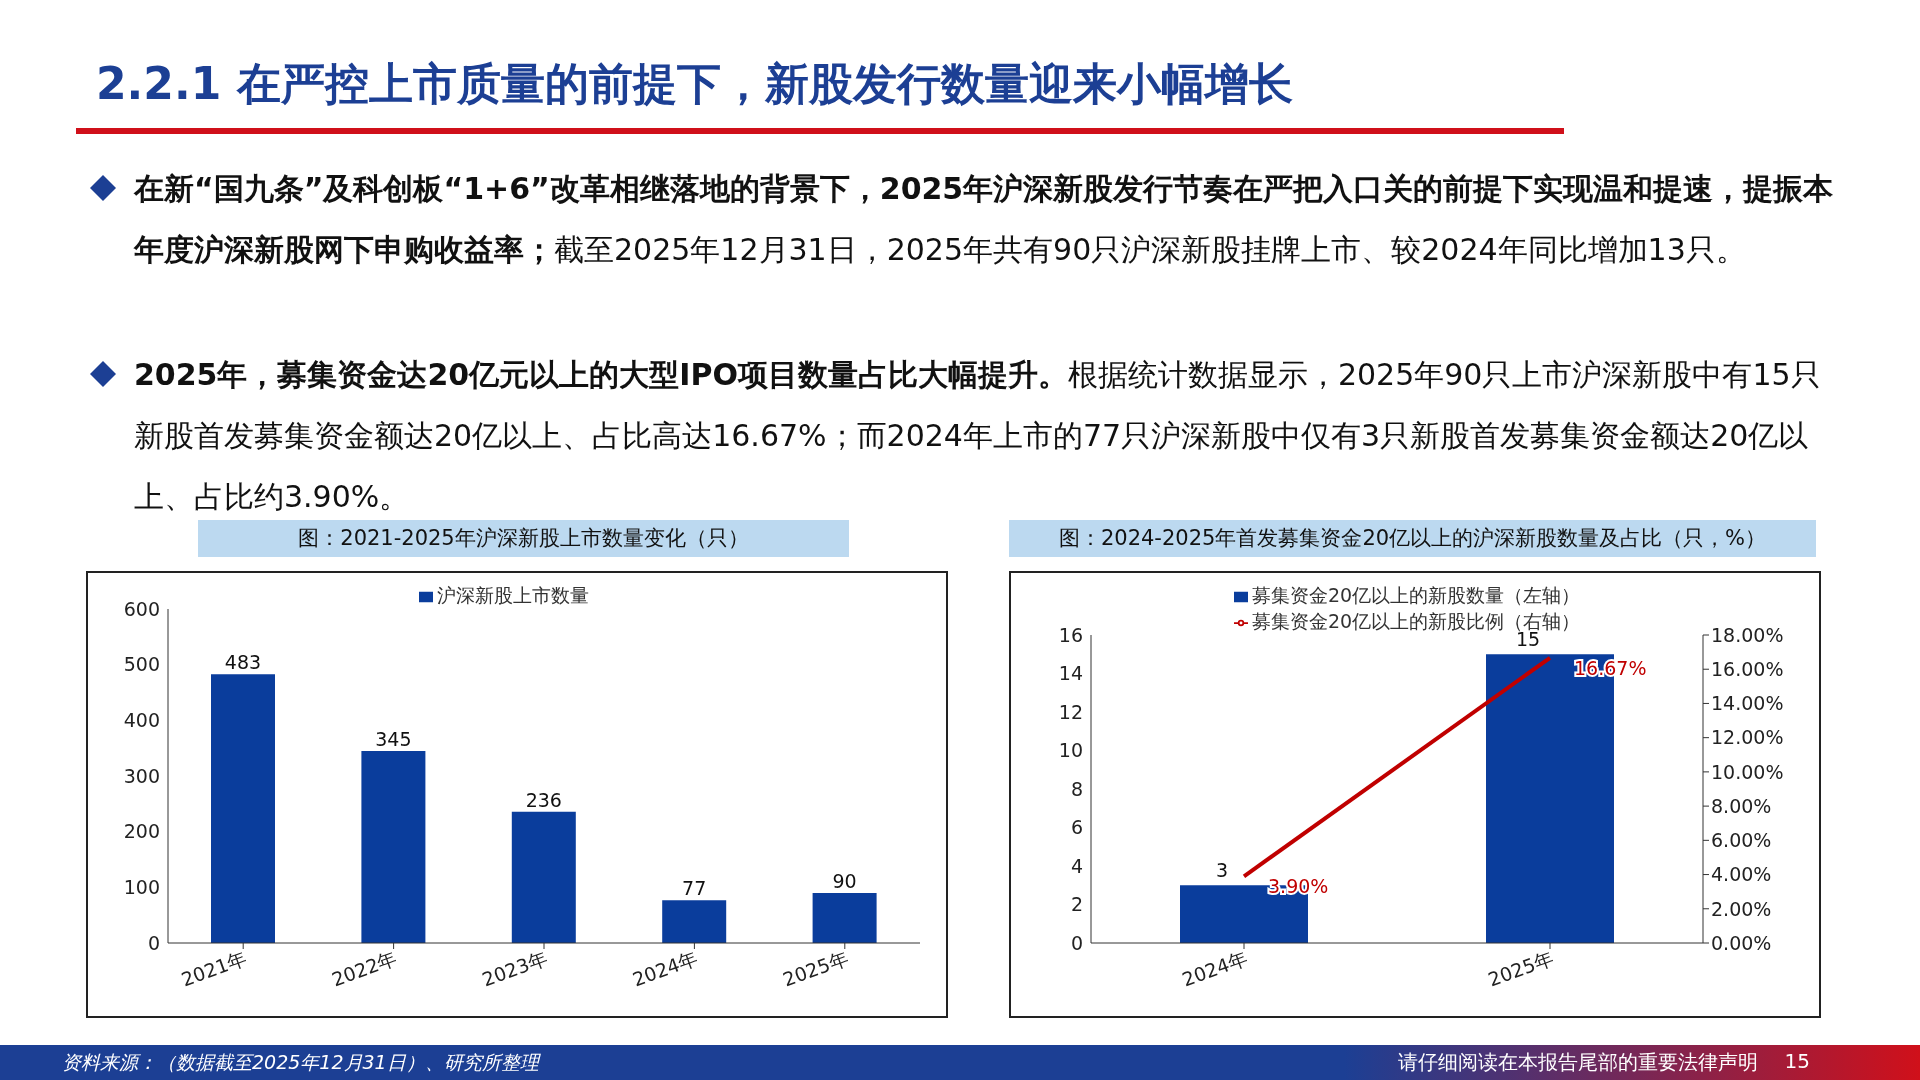 The height and width of the screenshot is (1080, 1920). What do you see at coordinates (523, 538) in the screenshot?
I see `chart-title: 图：2021-2025年沪深新股上市数量变化（只）` at bounding box center [523, 538].